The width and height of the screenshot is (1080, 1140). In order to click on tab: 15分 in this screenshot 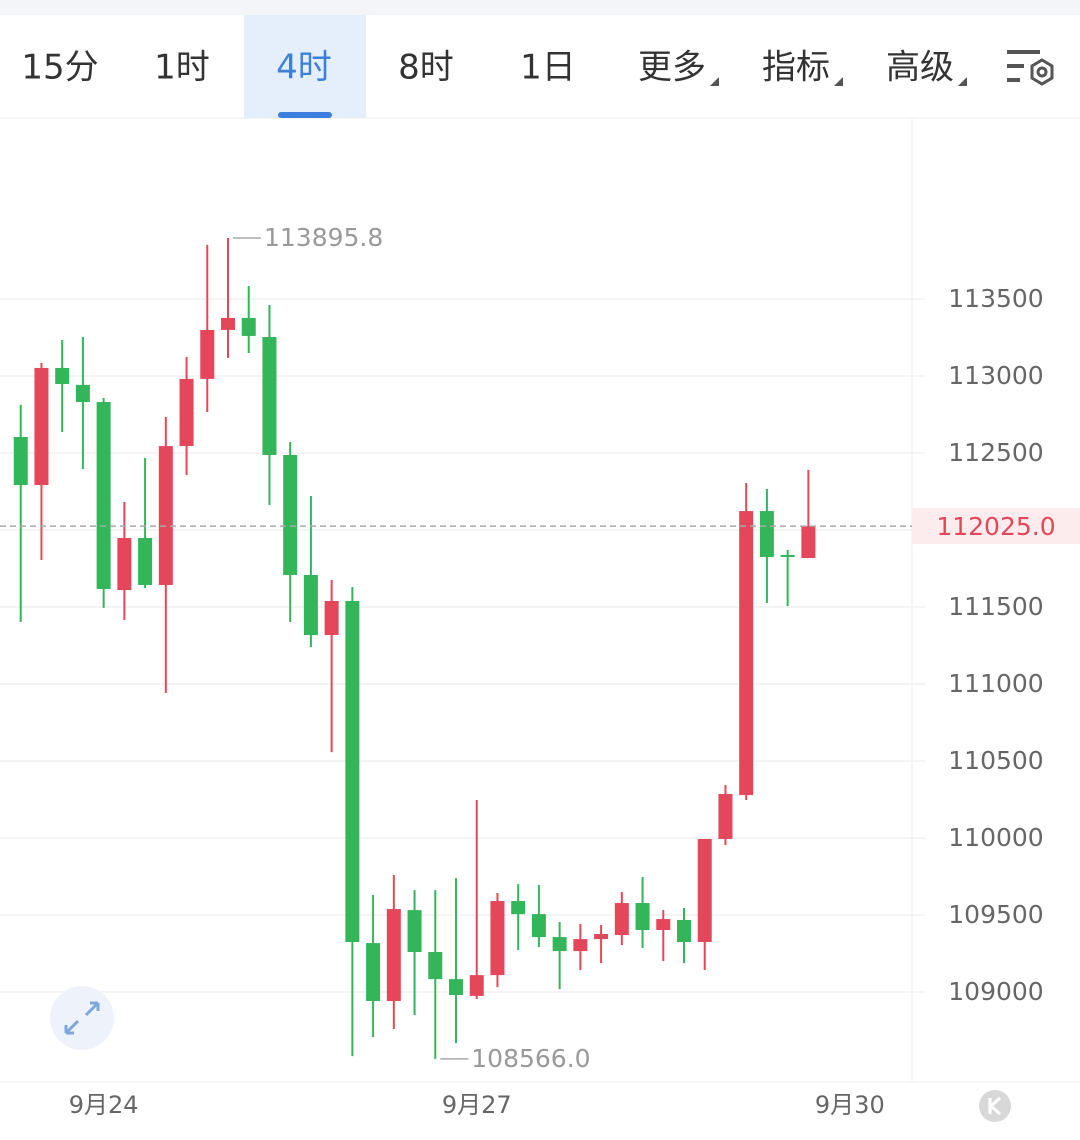, I will do `click(59, 68)`.